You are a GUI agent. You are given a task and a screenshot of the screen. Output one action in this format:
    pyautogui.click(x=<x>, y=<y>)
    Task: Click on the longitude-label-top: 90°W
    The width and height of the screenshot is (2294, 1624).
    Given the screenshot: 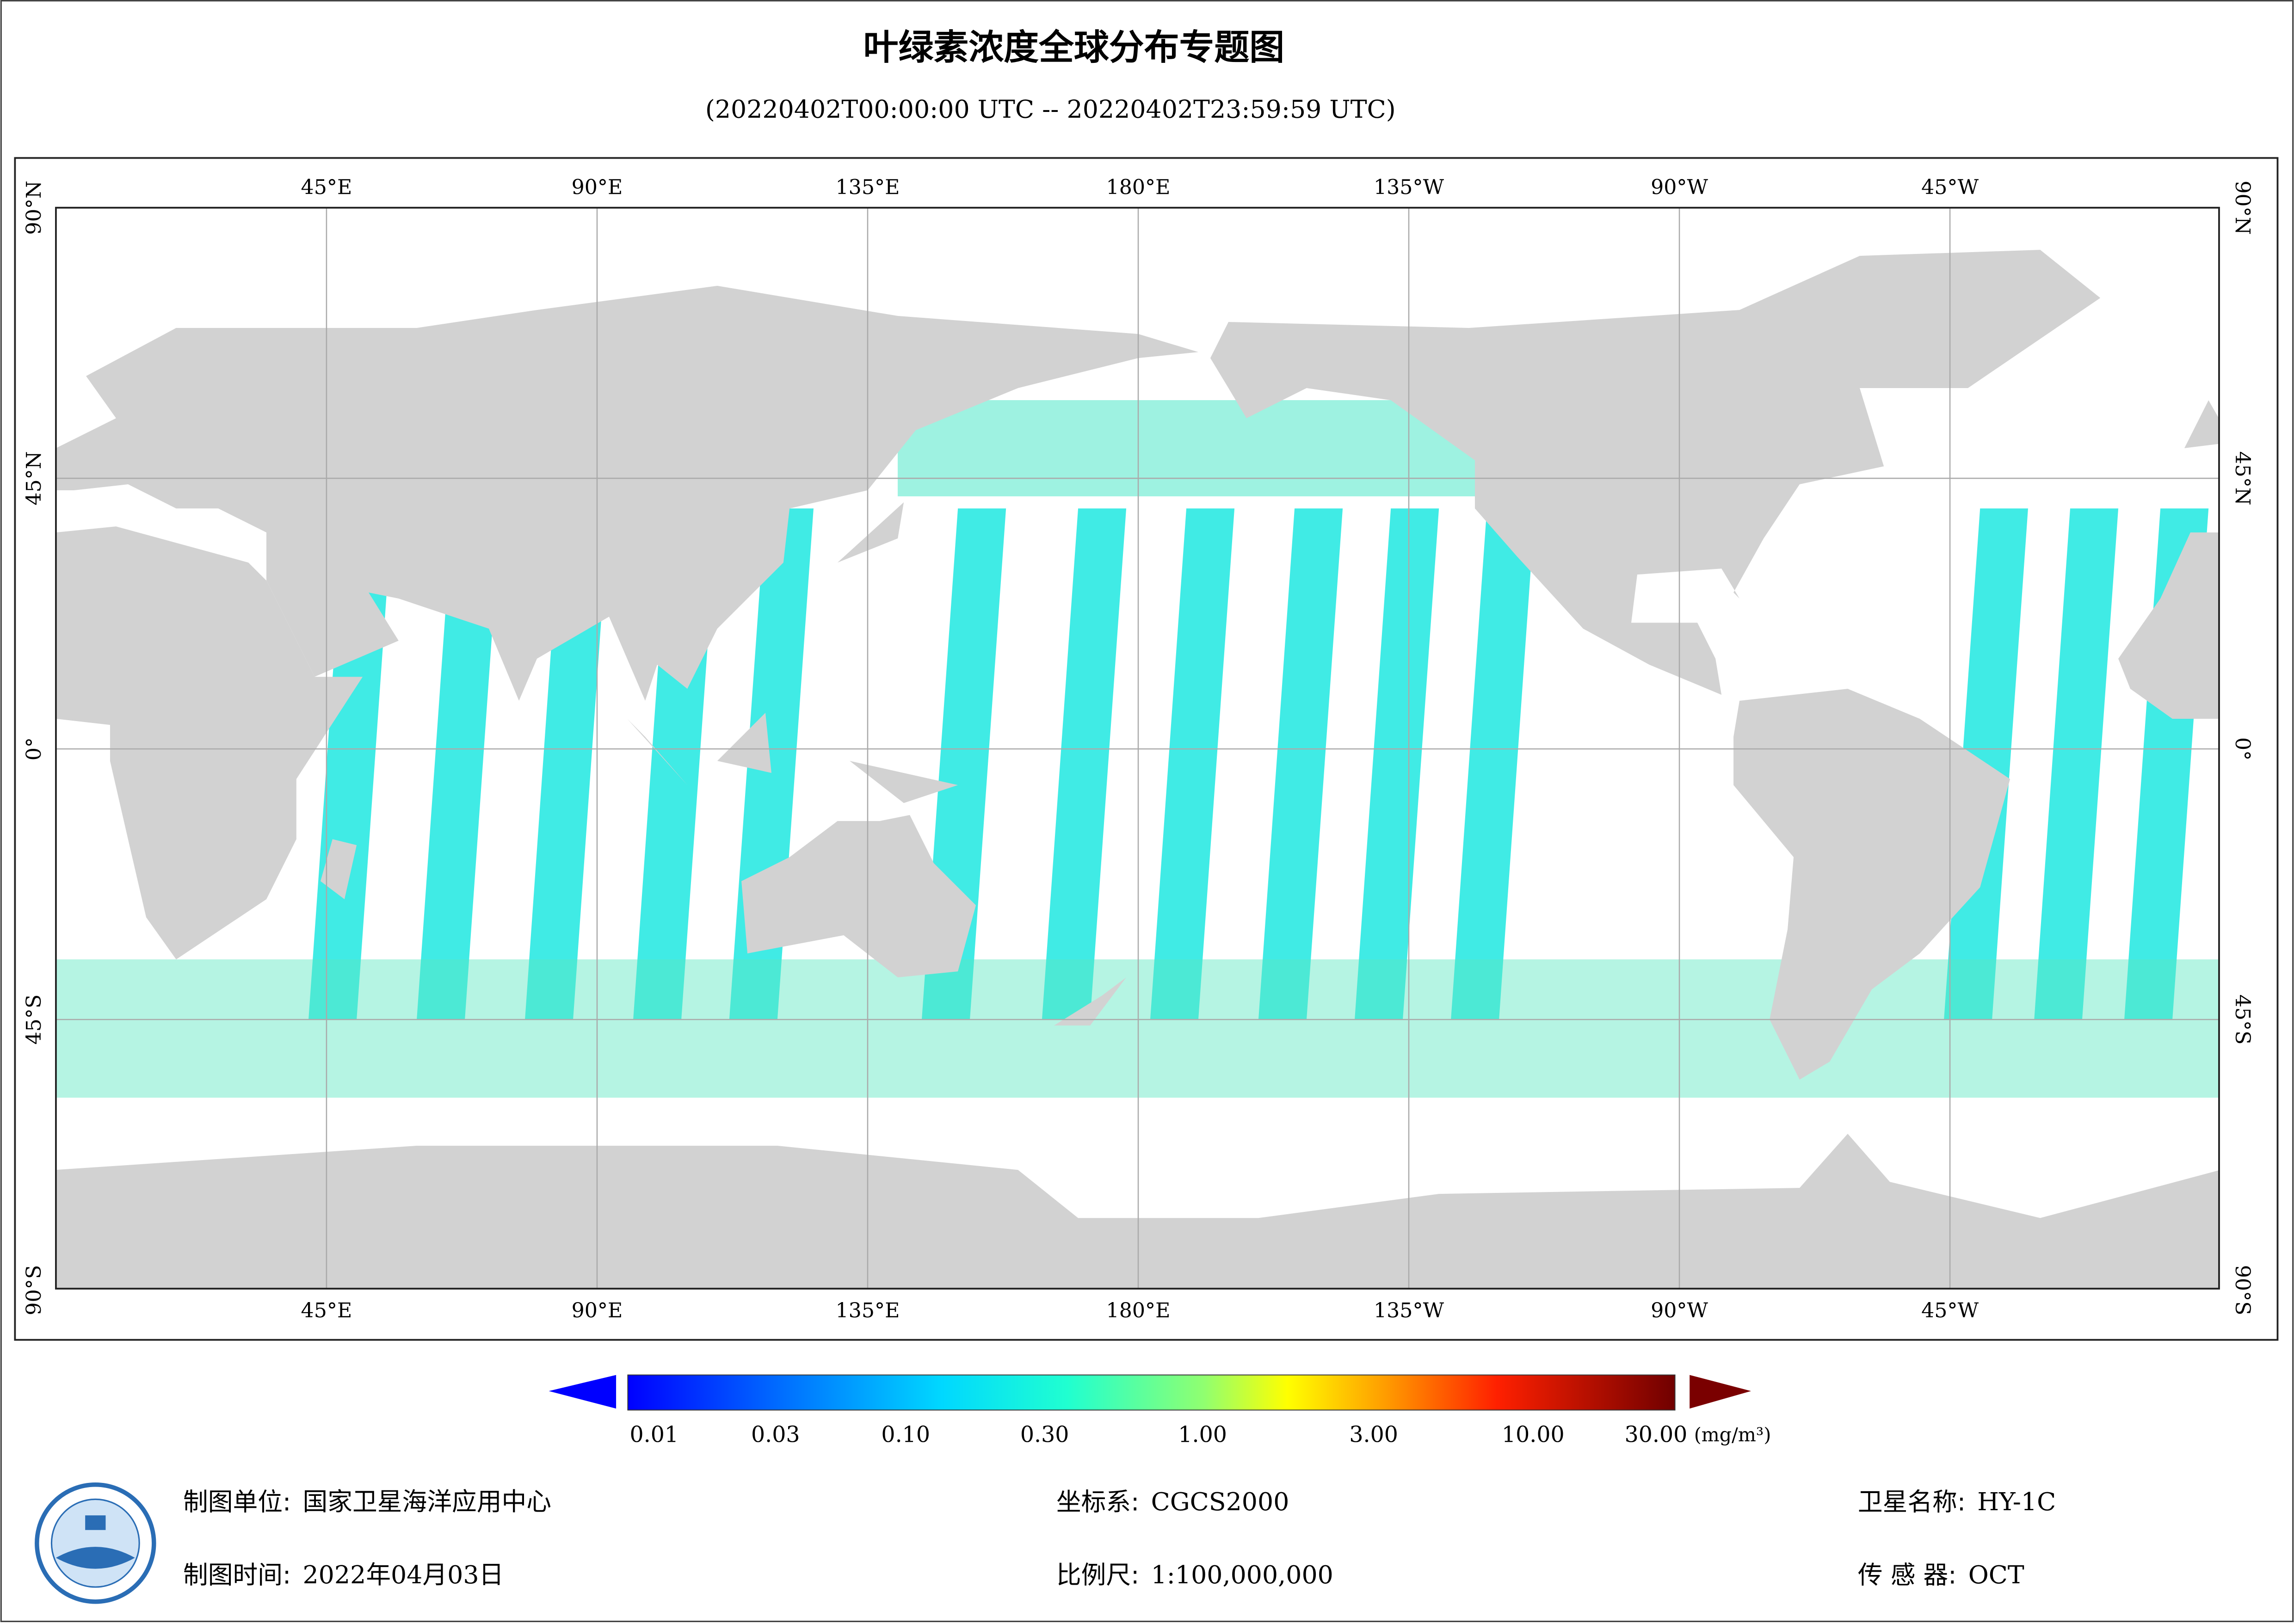 What is the action you would take?
    pyautogui.click(x=1680, y=187)
    